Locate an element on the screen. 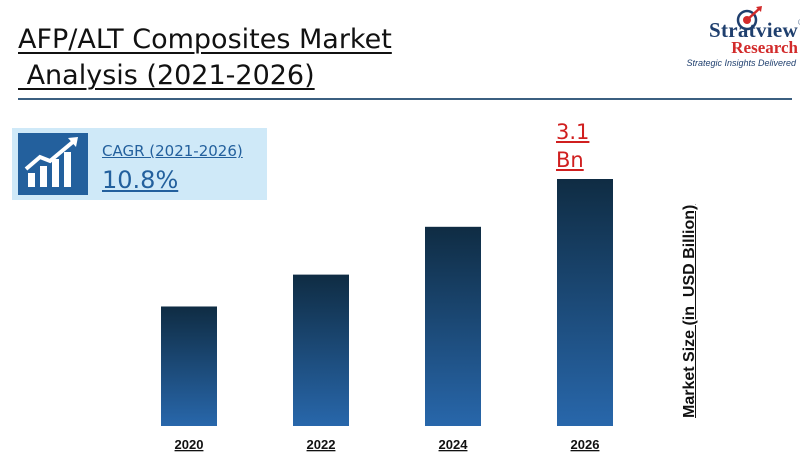 This screenshot has height=461, width=800. target-arrow-icon is located at coordinates (749, 18).